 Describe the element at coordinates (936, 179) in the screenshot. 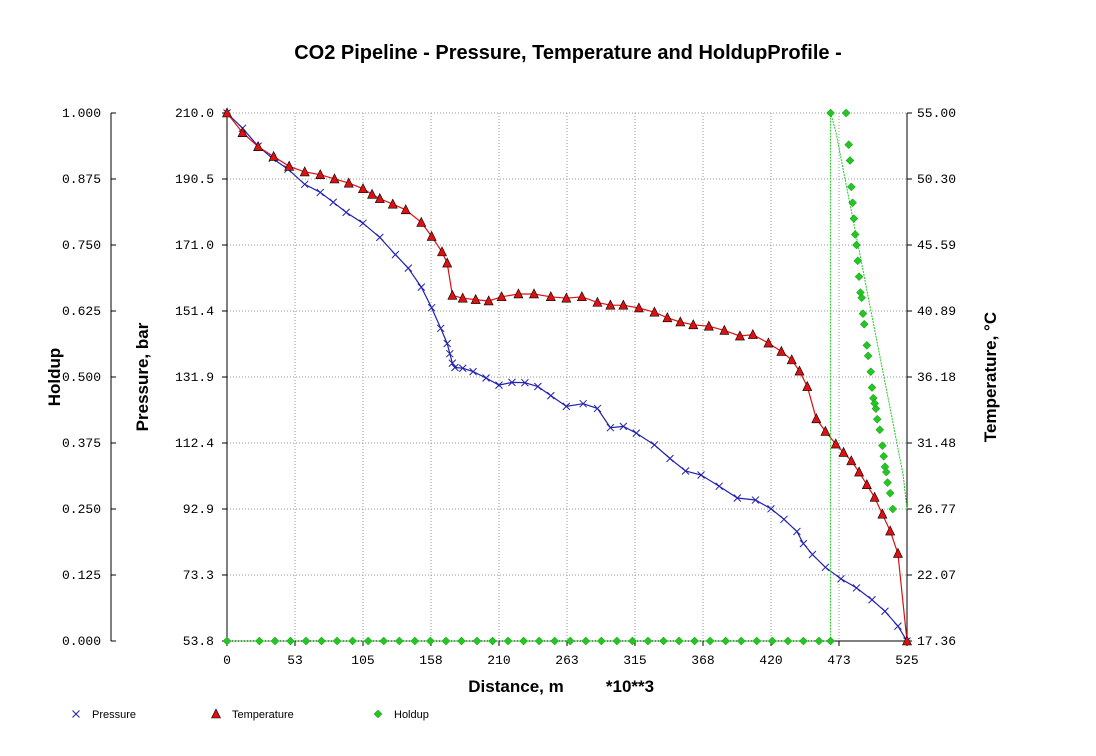

I see `temperature-tick-label: 50.30` at that location.